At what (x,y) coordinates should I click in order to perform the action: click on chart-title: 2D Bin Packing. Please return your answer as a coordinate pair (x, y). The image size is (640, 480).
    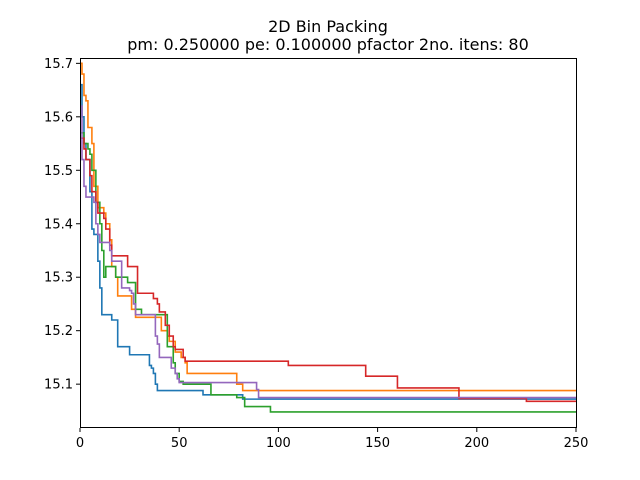
    Looking at the image, I should click on (328, 26).